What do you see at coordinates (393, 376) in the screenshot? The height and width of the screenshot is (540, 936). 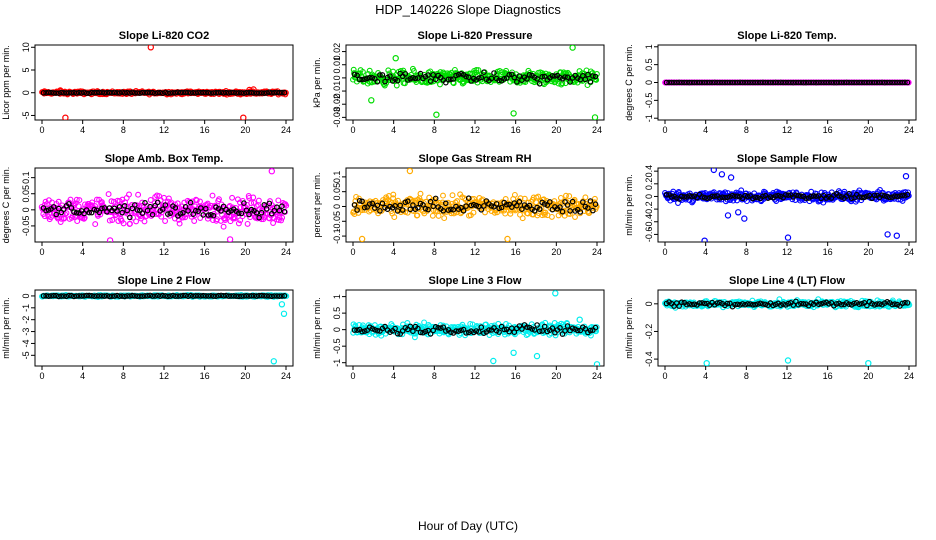 I see `x-tick-label: 4` at bounding box center [393, 376].